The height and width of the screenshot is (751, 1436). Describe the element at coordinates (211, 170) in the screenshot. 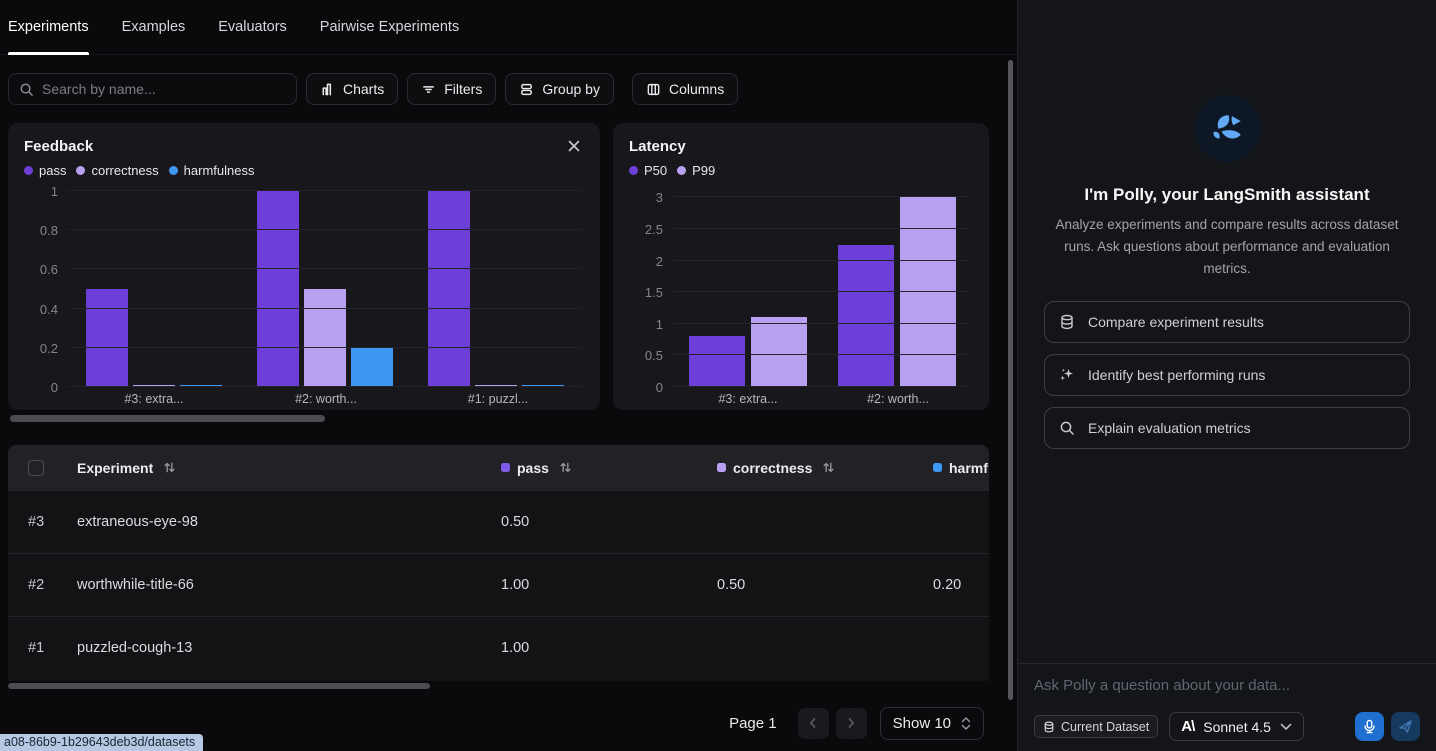

I see `legend-item-harmfulness: harmfulness` at that location.